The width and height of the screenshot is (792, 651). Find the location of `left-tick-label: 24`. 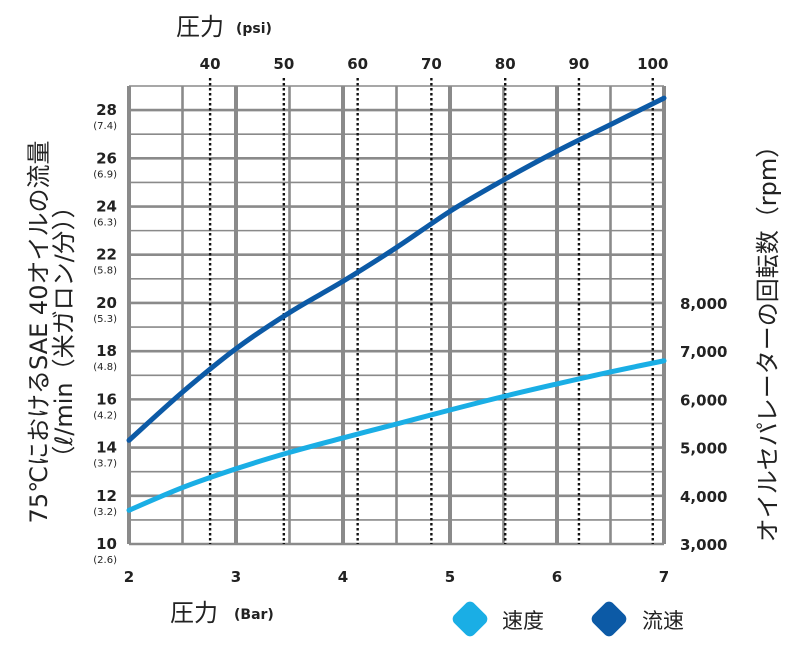

left-tick-label: 24 is located at coordinates (106, 207).